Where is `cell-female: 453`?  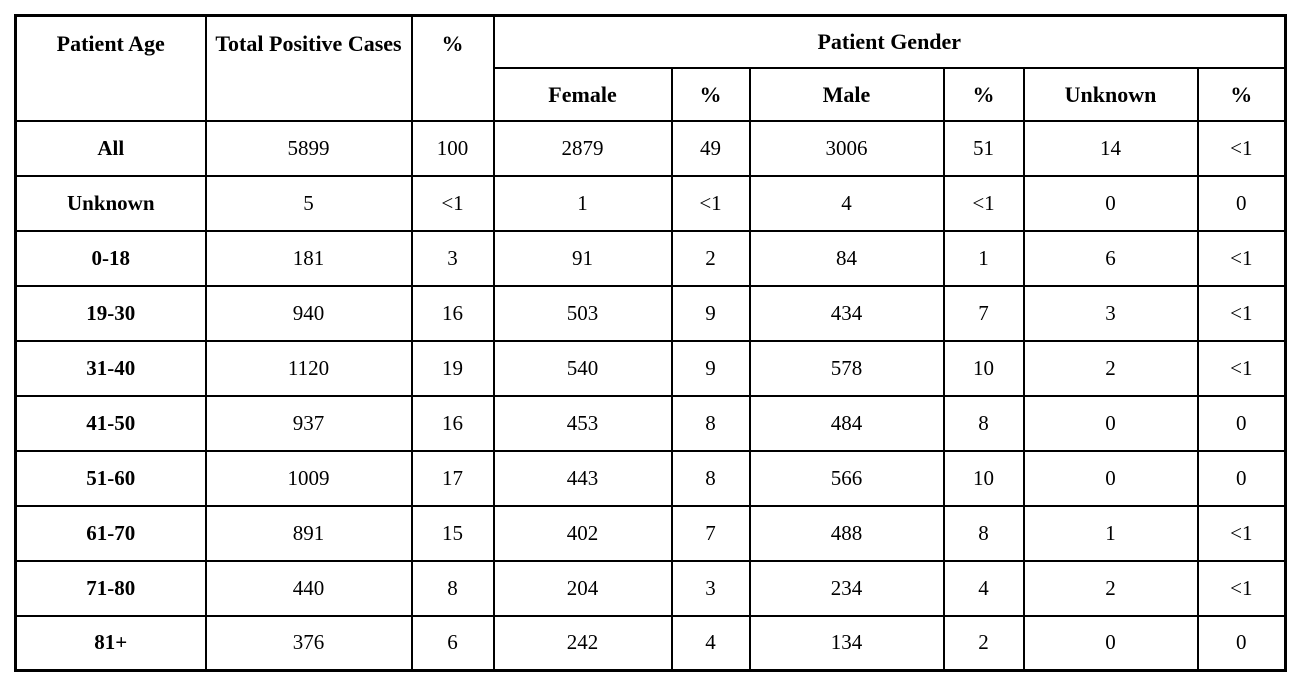 cell-female: 453 is located at coordinates (582, 423).